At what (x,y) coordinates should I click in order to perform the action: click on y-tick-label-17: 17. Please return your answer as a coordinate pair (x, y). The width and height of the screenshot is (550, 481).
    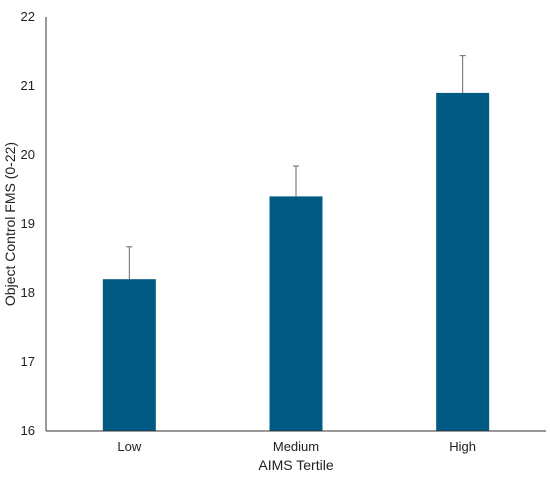
    Looking at the image, I should click on (28, 361).